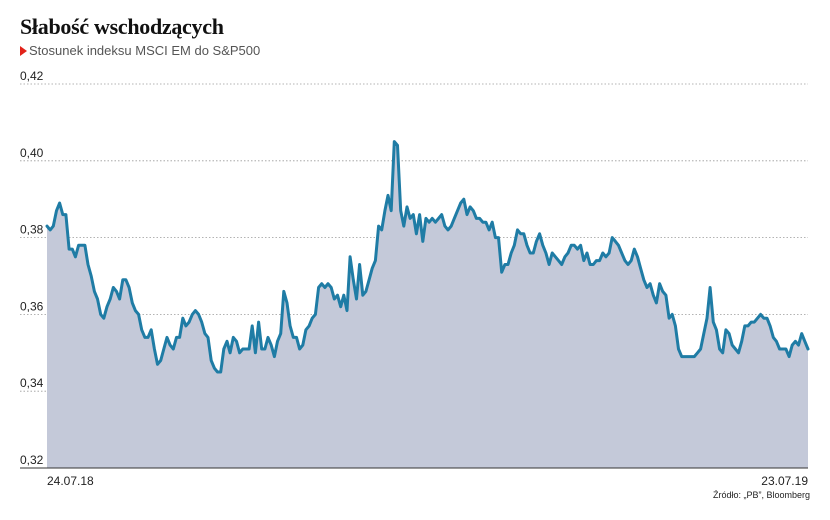  What do you see at coordinates (761, 495) in the screenshot?
I see `source-note: Źródło: „PB”, Bloomberg` at bounding box center [761, 495].